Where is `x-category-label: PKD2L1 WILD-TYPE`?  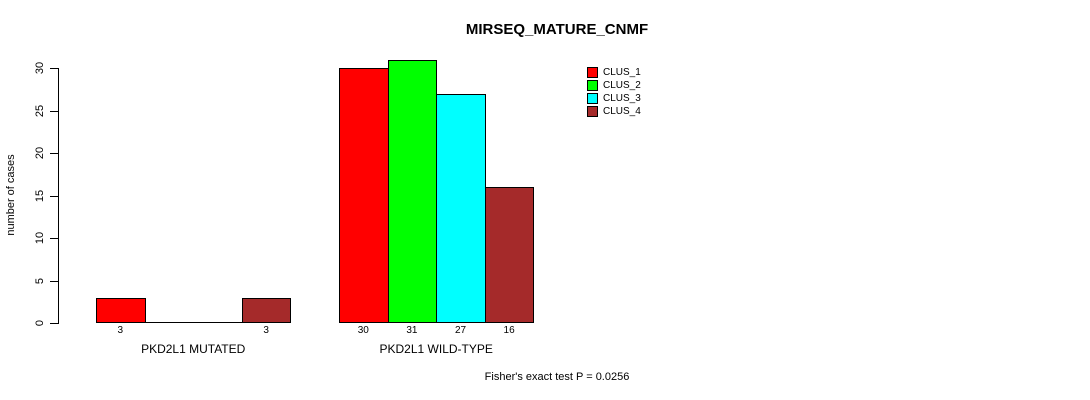 x-category-label: PKD2L1 WILD-TYPE is located at coordinates (436, 349).